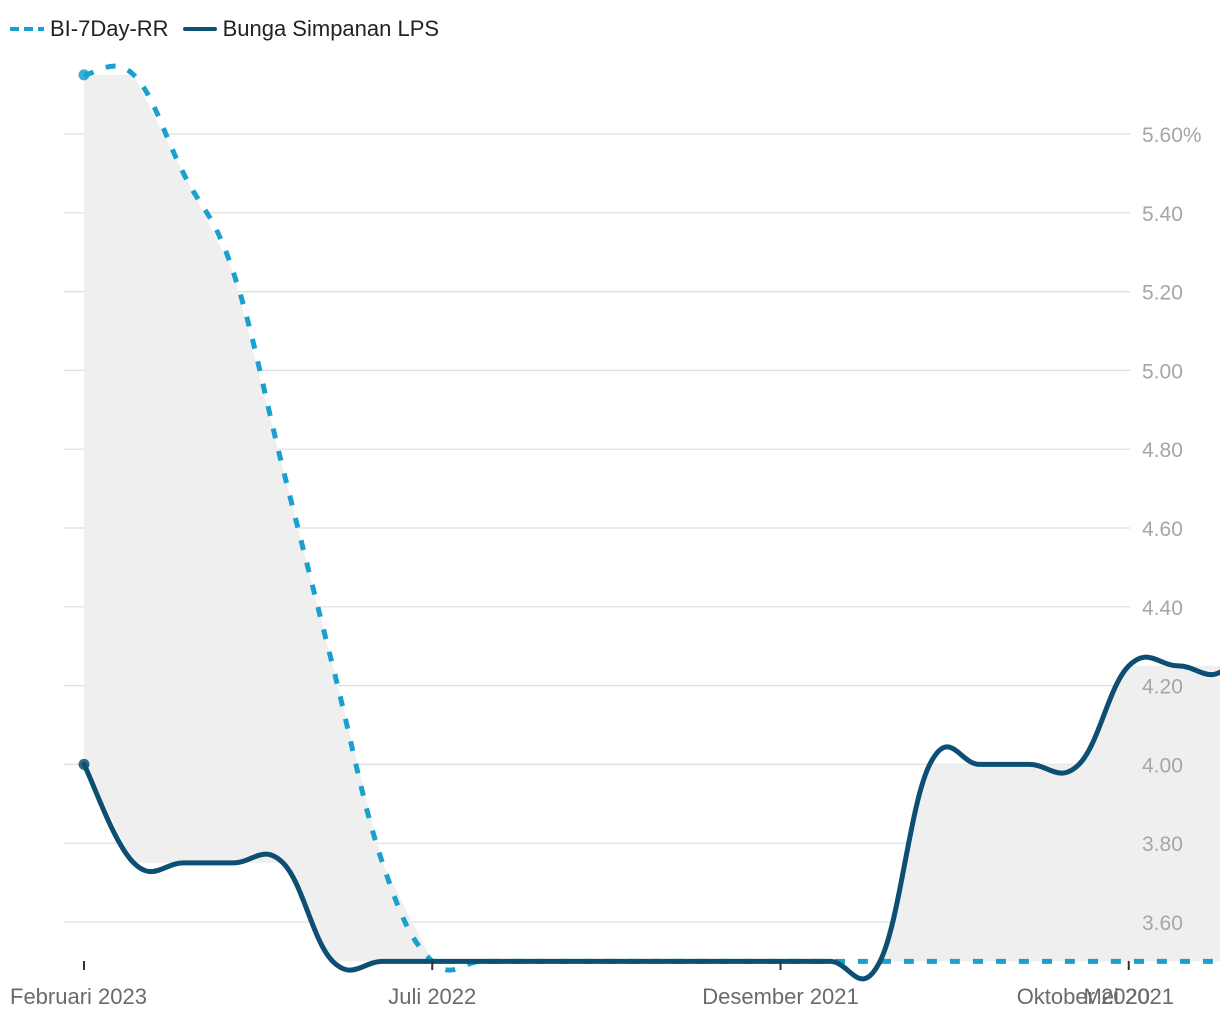  What do you see at coordinates (1162, 371) in the screenshot?
I see `y-tick-label: 5.00` at bounding box center [1162, 371].